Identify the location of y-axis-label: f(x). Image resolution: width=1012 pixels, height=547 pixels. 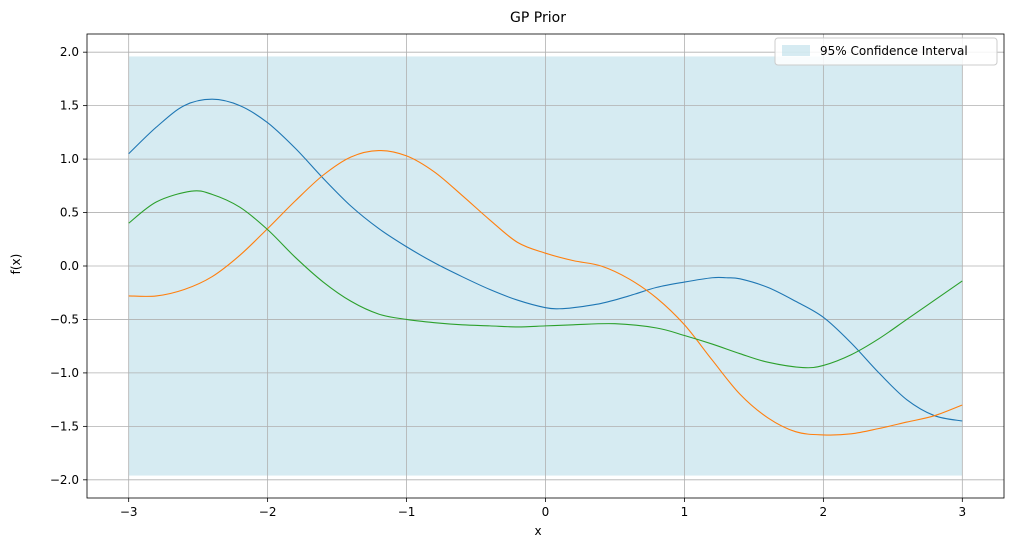
(16, 264).